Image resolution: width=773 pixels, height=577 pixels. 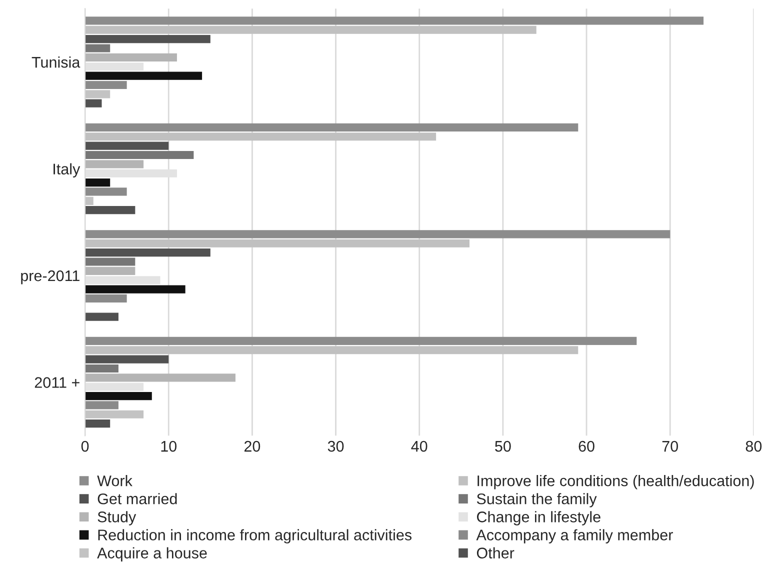 I want to click on x-tick-label: 80, so click(x=754, y=446).